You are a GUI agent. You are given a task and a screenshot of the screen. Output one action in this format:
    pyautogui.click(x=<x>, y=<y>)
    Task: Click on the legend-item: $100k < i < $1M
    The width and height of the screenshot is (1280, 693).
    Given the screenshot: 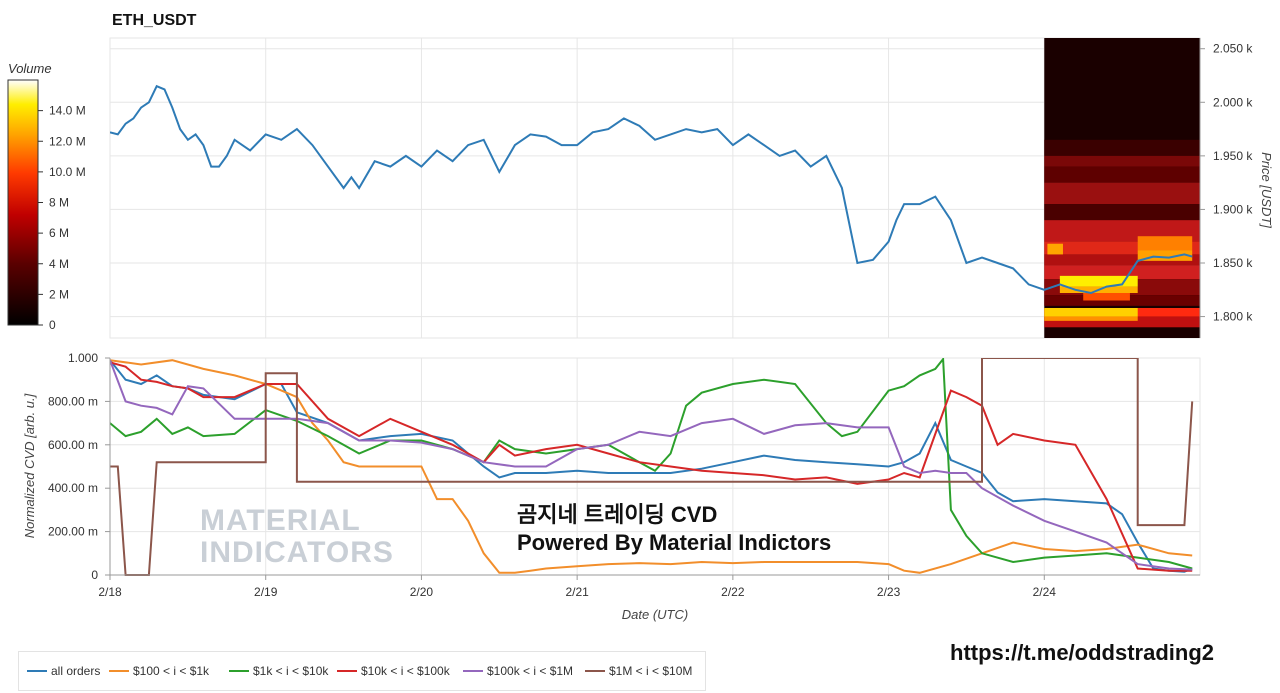 What is the action you would take?
    pyautogui.click(x=518, y=671)
    